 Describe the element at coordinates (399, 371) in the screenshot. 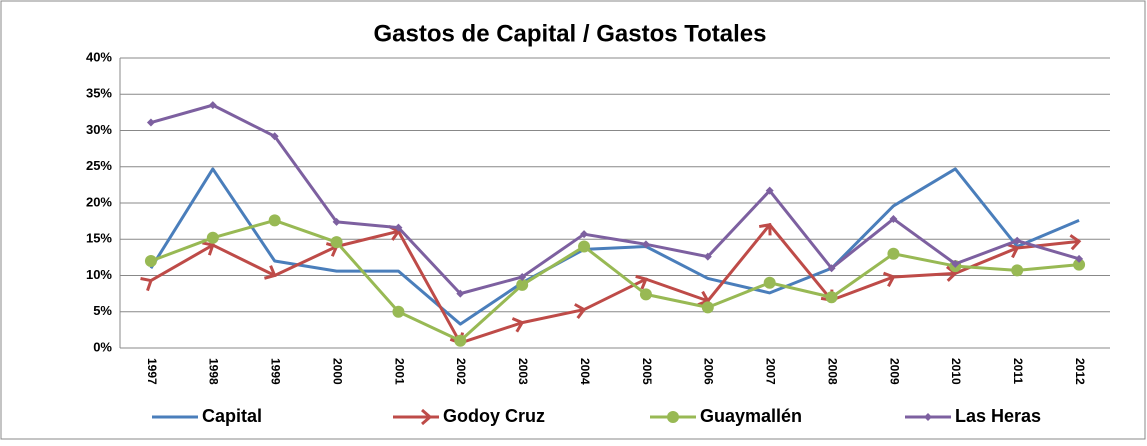

I see `x-tick-label: 2001` at that location.